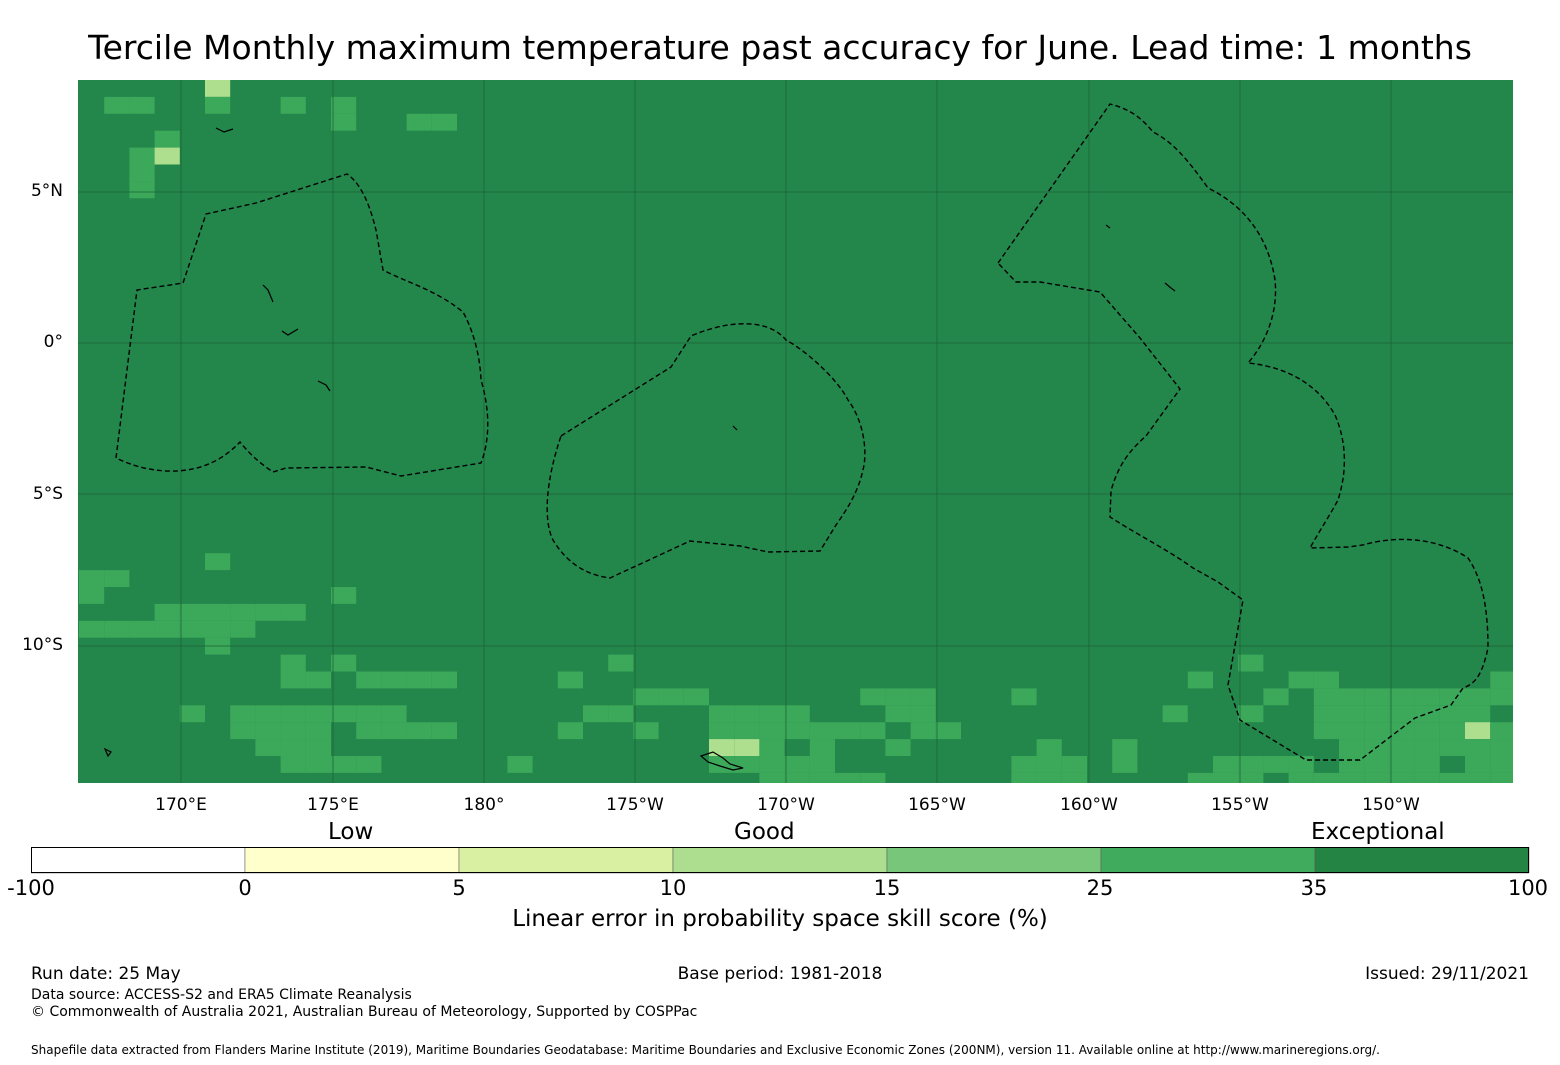  Describe the element at coordinates (46, 191) in the screenshot. I see `lat-tick-label: 5°N` at that location.